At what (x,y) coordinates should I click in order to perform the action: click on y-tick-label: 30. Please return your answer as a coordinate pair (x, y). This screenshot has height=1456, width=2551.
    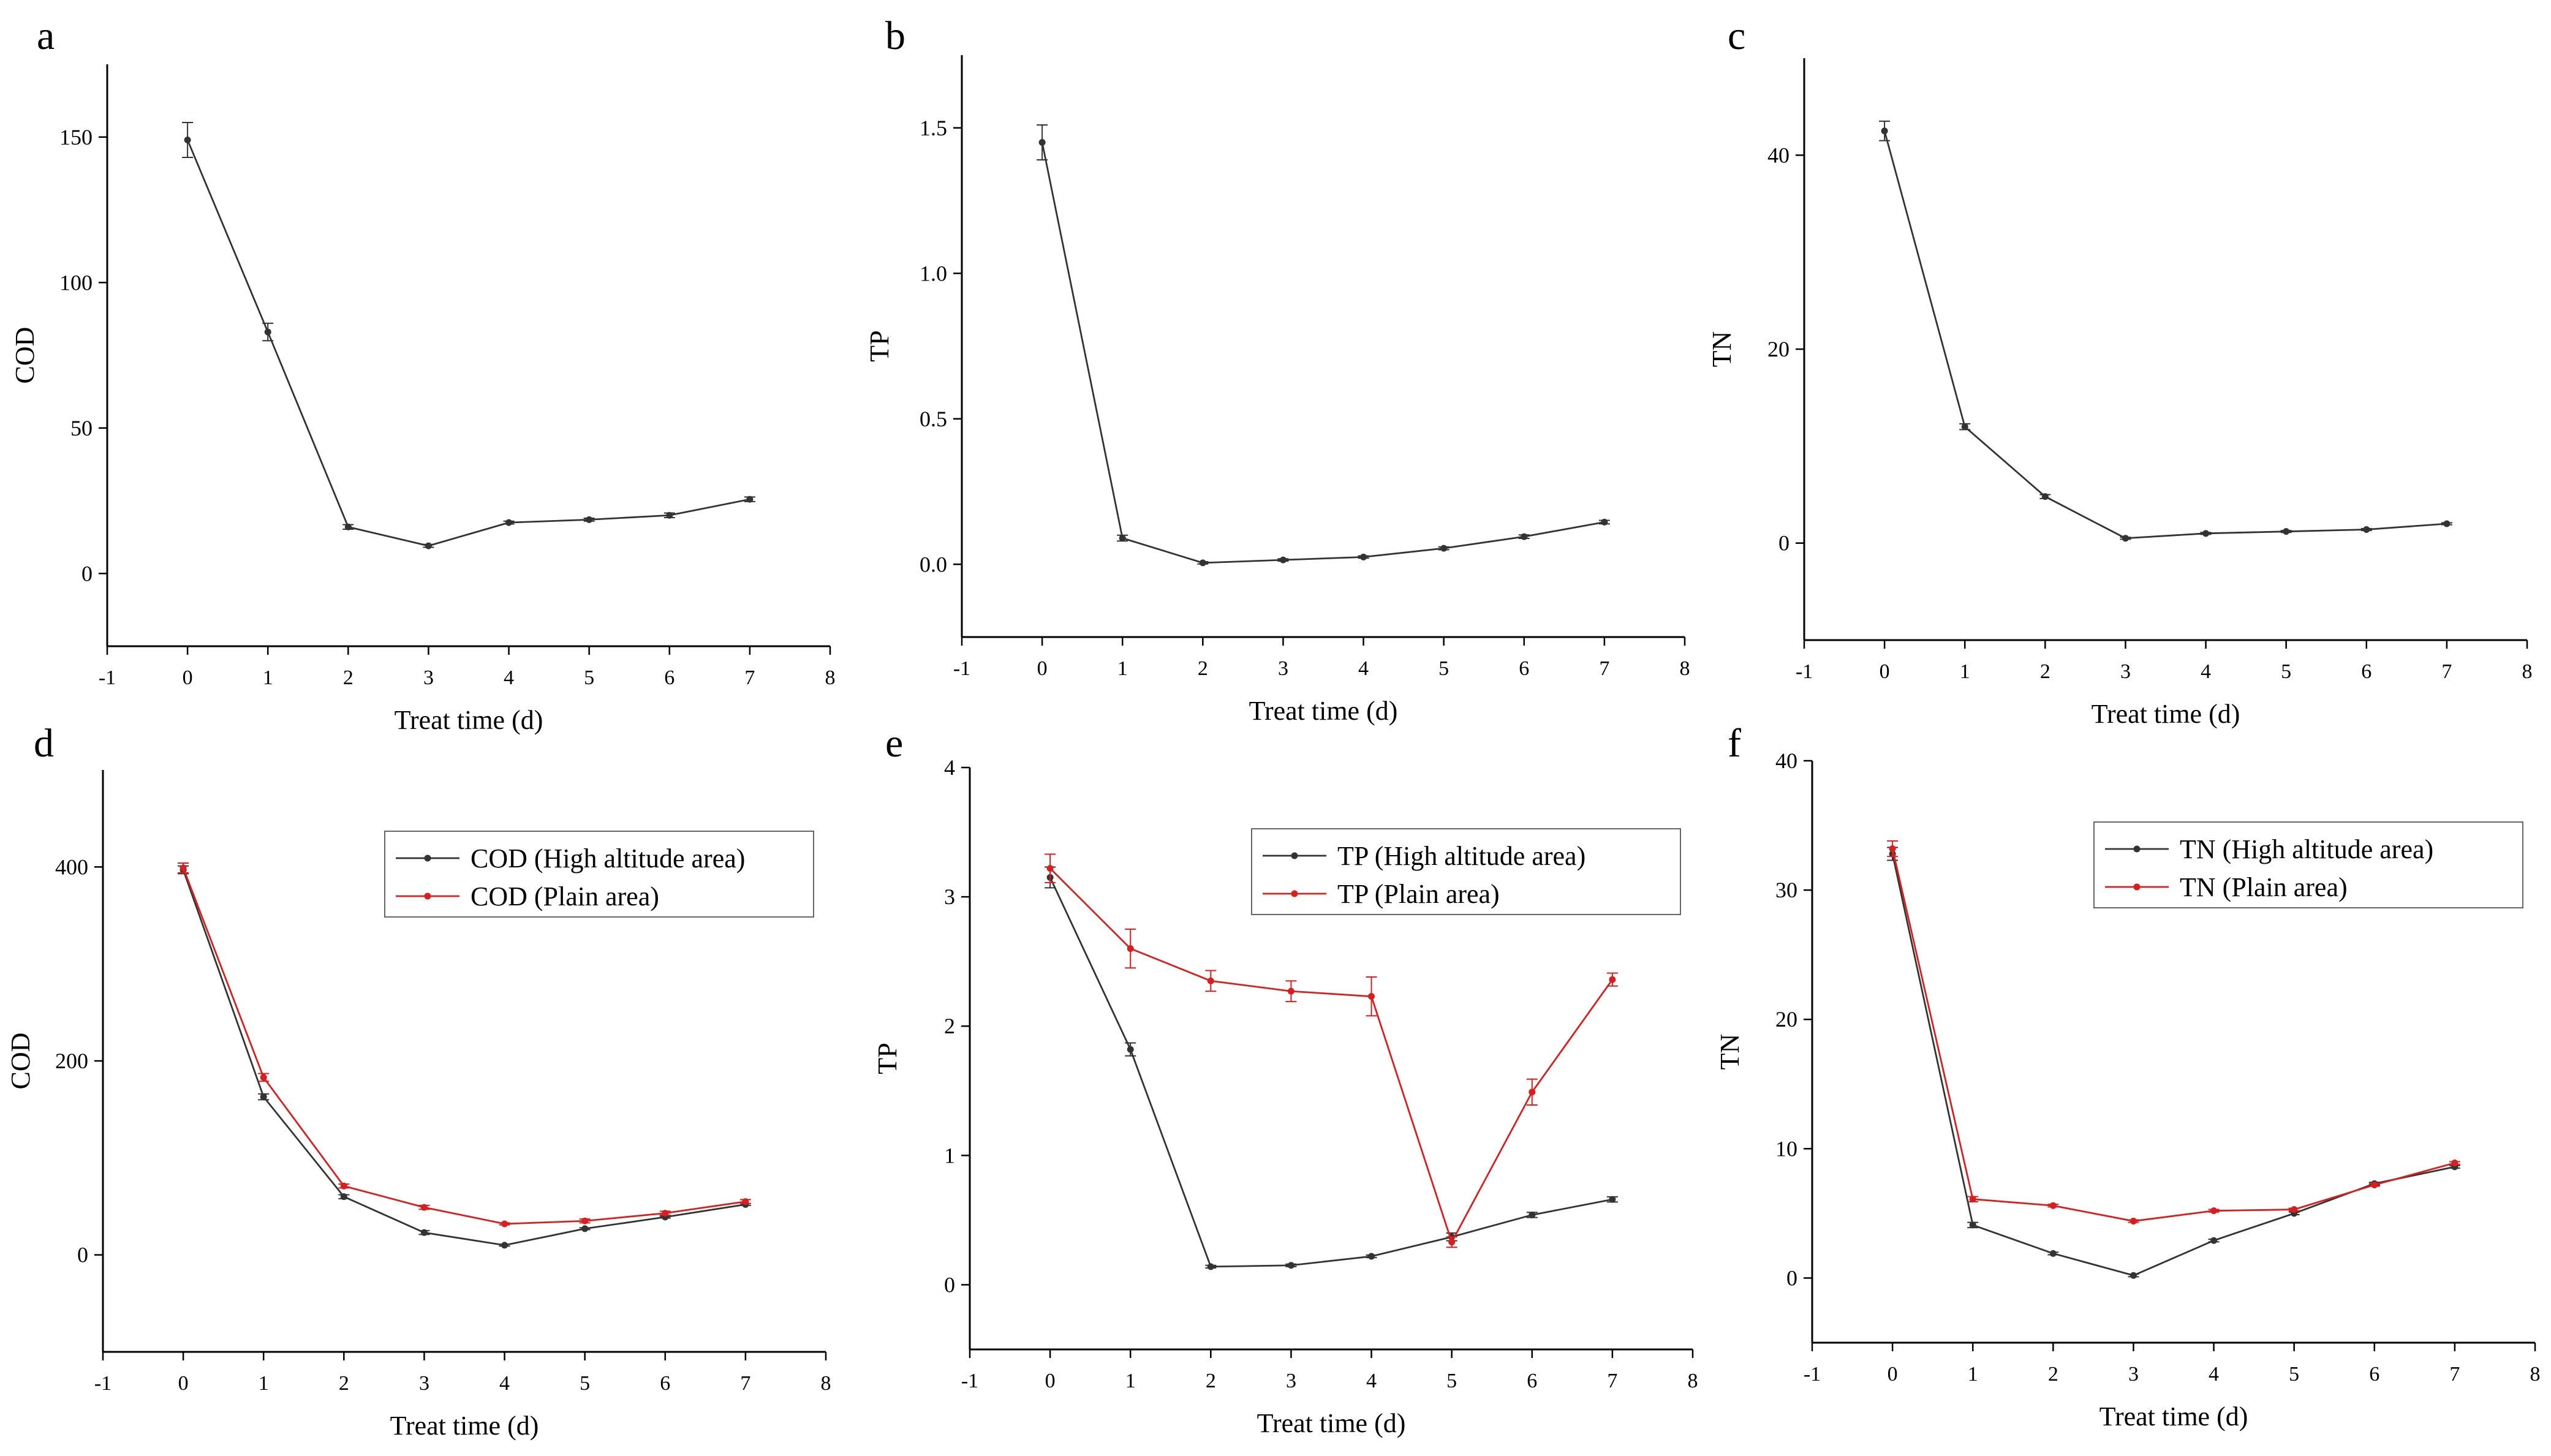
    Looking at the image, I should click on (1786, 890).